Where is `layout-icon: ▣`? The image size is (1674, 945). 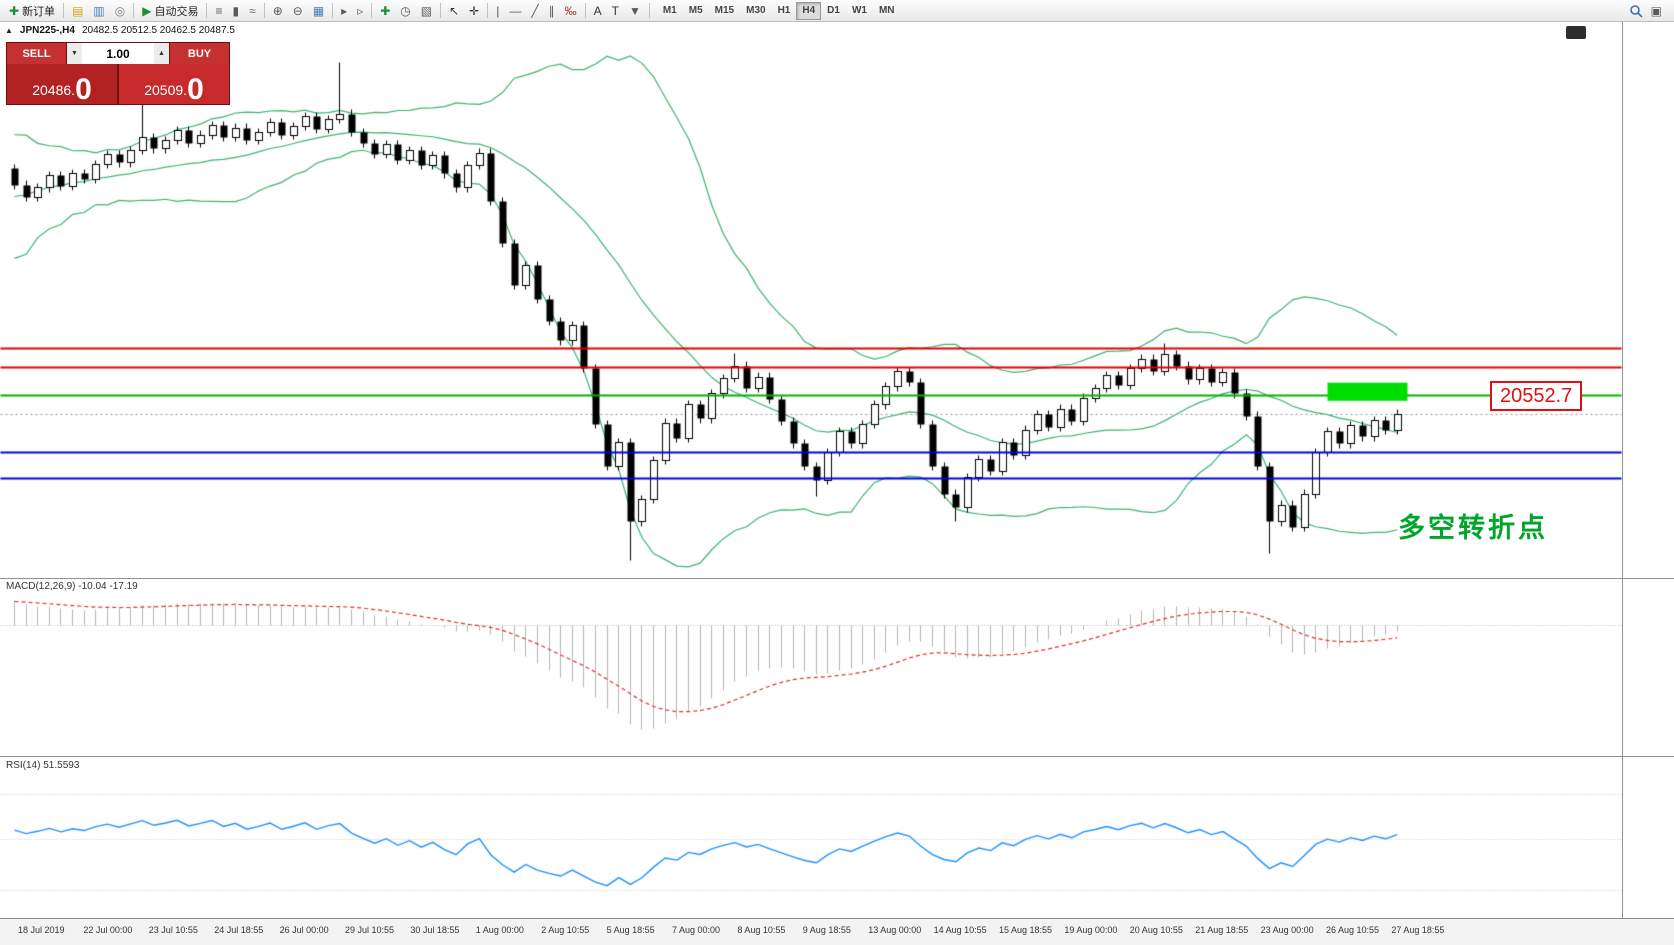
layout-icon: ▣ is located at coordinates (1656, 10).